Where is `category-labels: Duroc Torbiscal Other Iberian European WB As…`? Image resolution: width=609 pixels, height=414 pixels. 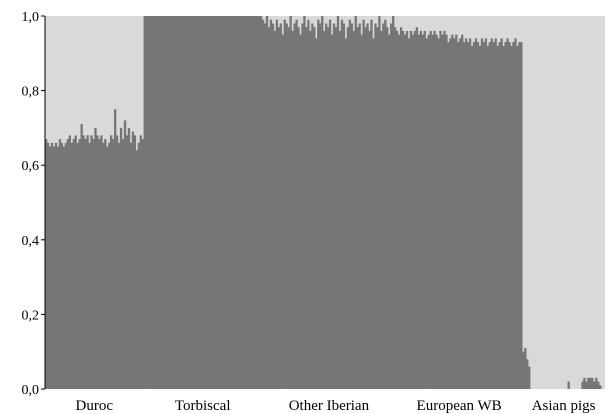 category-labels: Duroc Torbiscal Other Iberian European WB As… is located at coordinates (336, 406).